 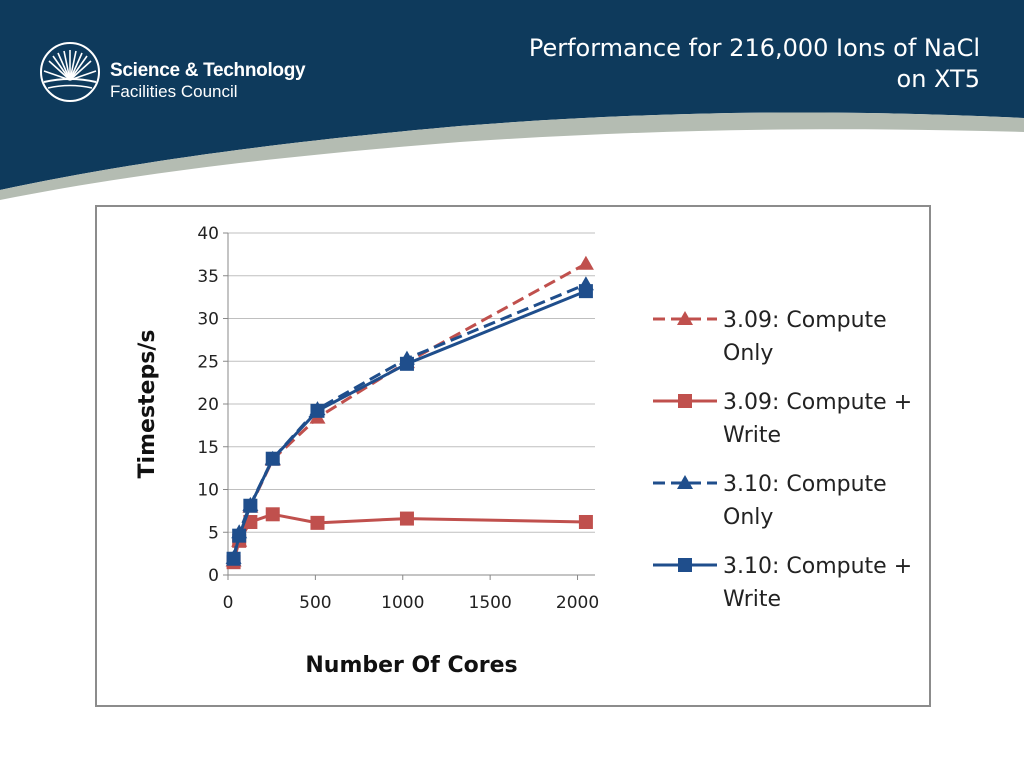 What do you see at coordinates (208, 491) in the screenshot?
I see `y-tick-label: 10` at bounding box center [208, 491].